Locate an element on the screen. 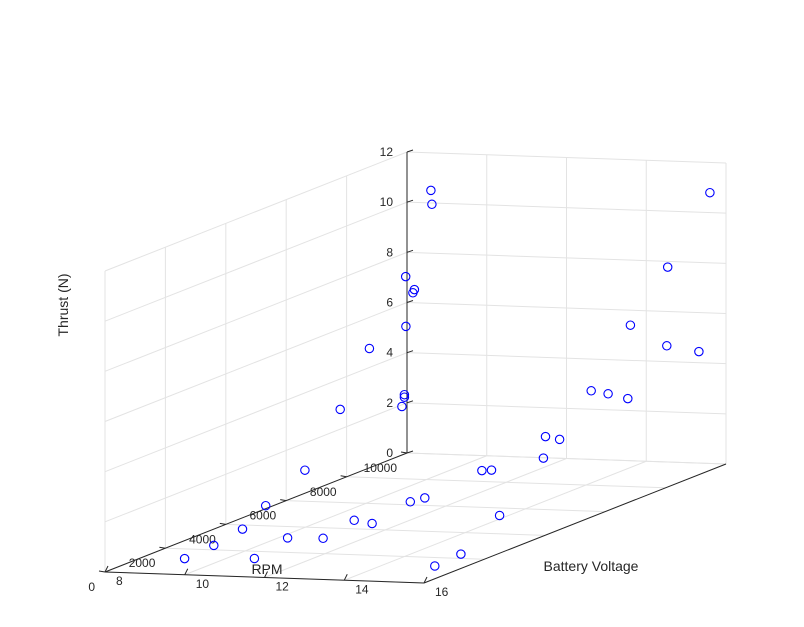 The width and height of the screenshot is (804, 627). y-tick-label: 6000 is located at coordinates (262, 516).